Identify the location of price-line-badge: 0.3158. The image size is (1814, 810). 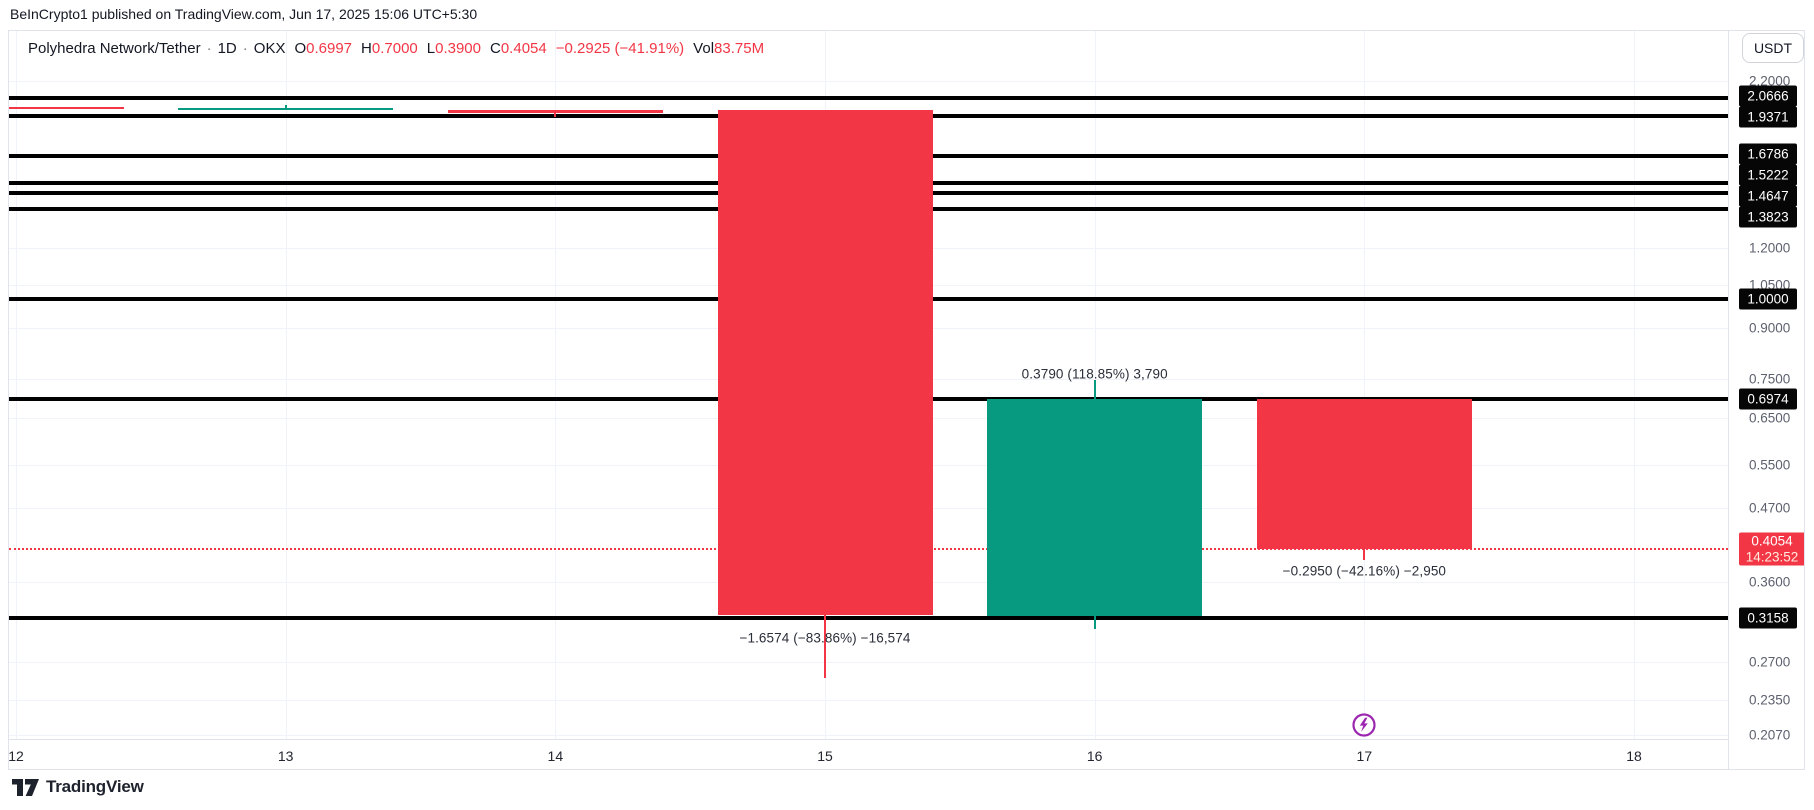
(1768, 618).